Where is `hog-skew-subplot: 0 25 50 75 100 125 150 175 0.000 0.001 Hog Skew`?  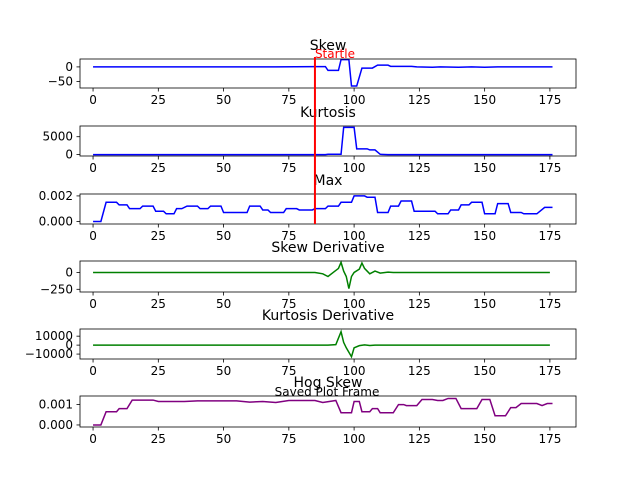 hog-skew-subplot: 0 25 50 75 100 125 150 175 0.000 0.001 Hog Skew is located at coordinates (308, 410).